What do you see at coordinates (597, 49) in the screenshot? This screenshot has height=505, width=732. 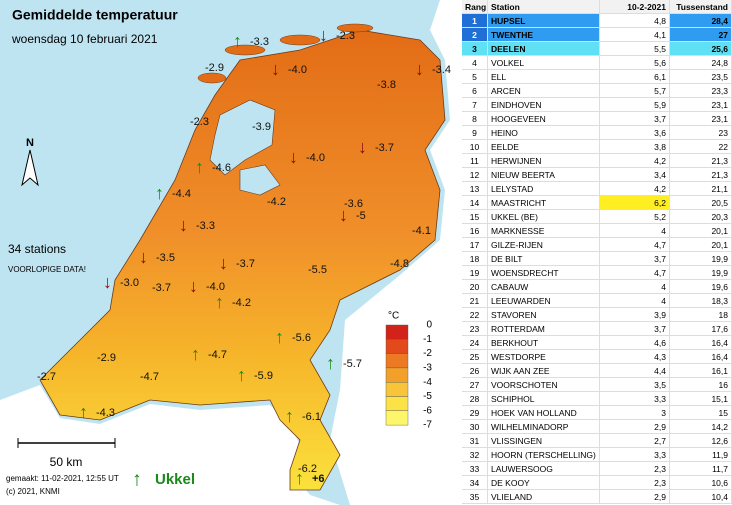 I see `table-row: 3 DEELEN 5,5 25,6` at bounding box center [597, 49].